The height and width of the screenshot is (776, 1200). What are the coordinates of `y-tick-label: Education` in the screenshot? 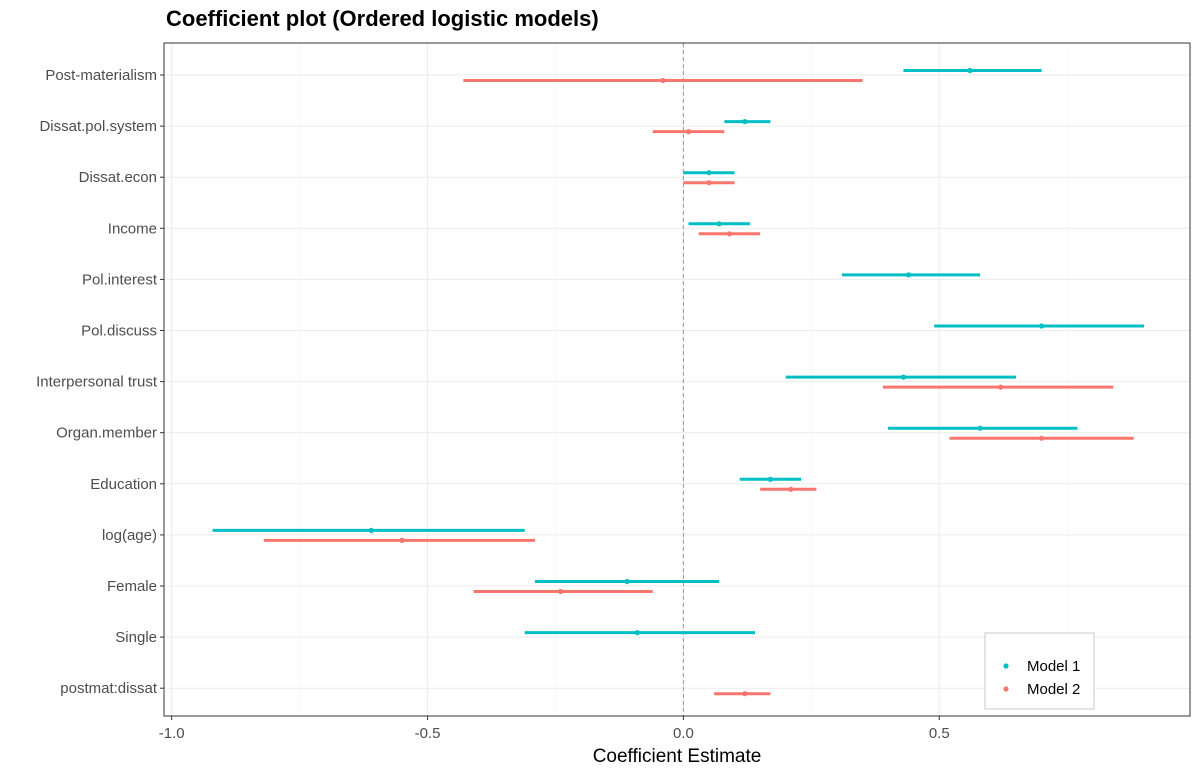 It's located at (123, 484).